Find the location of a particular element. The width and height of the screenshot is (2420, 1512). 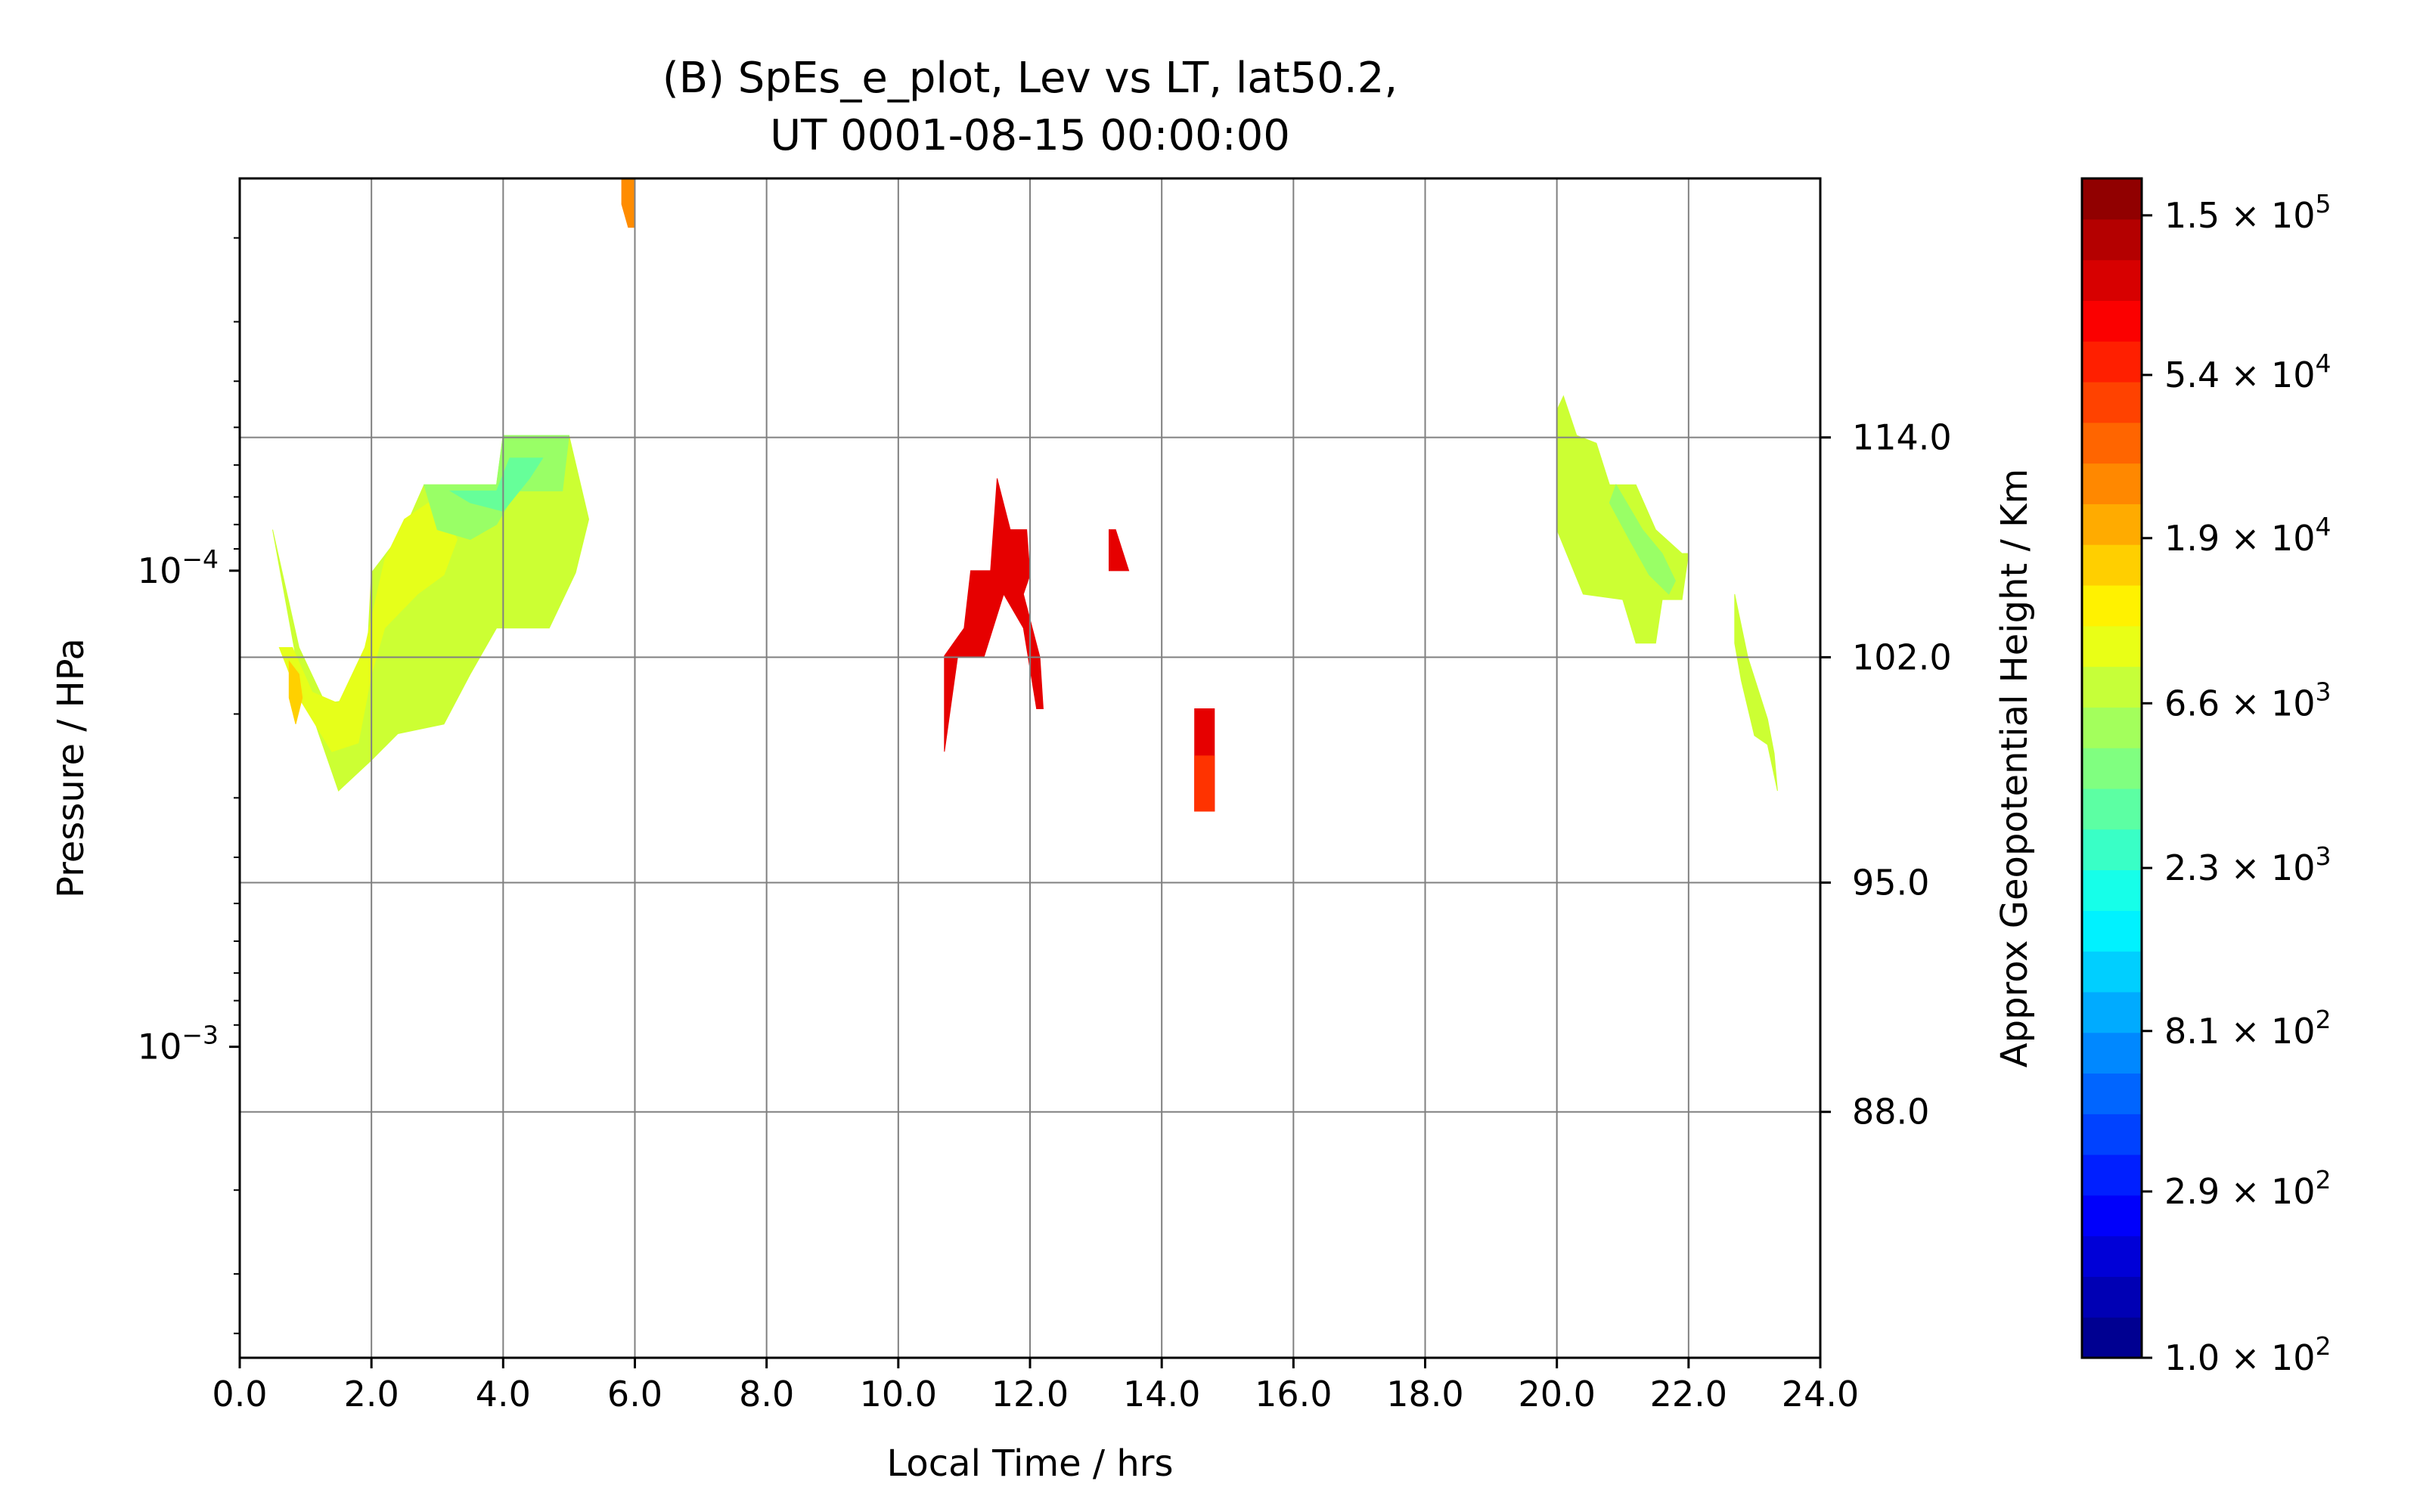

colorbar-tick-label: 5.4 × 10⁴ is located at coordinates (2247, 372).